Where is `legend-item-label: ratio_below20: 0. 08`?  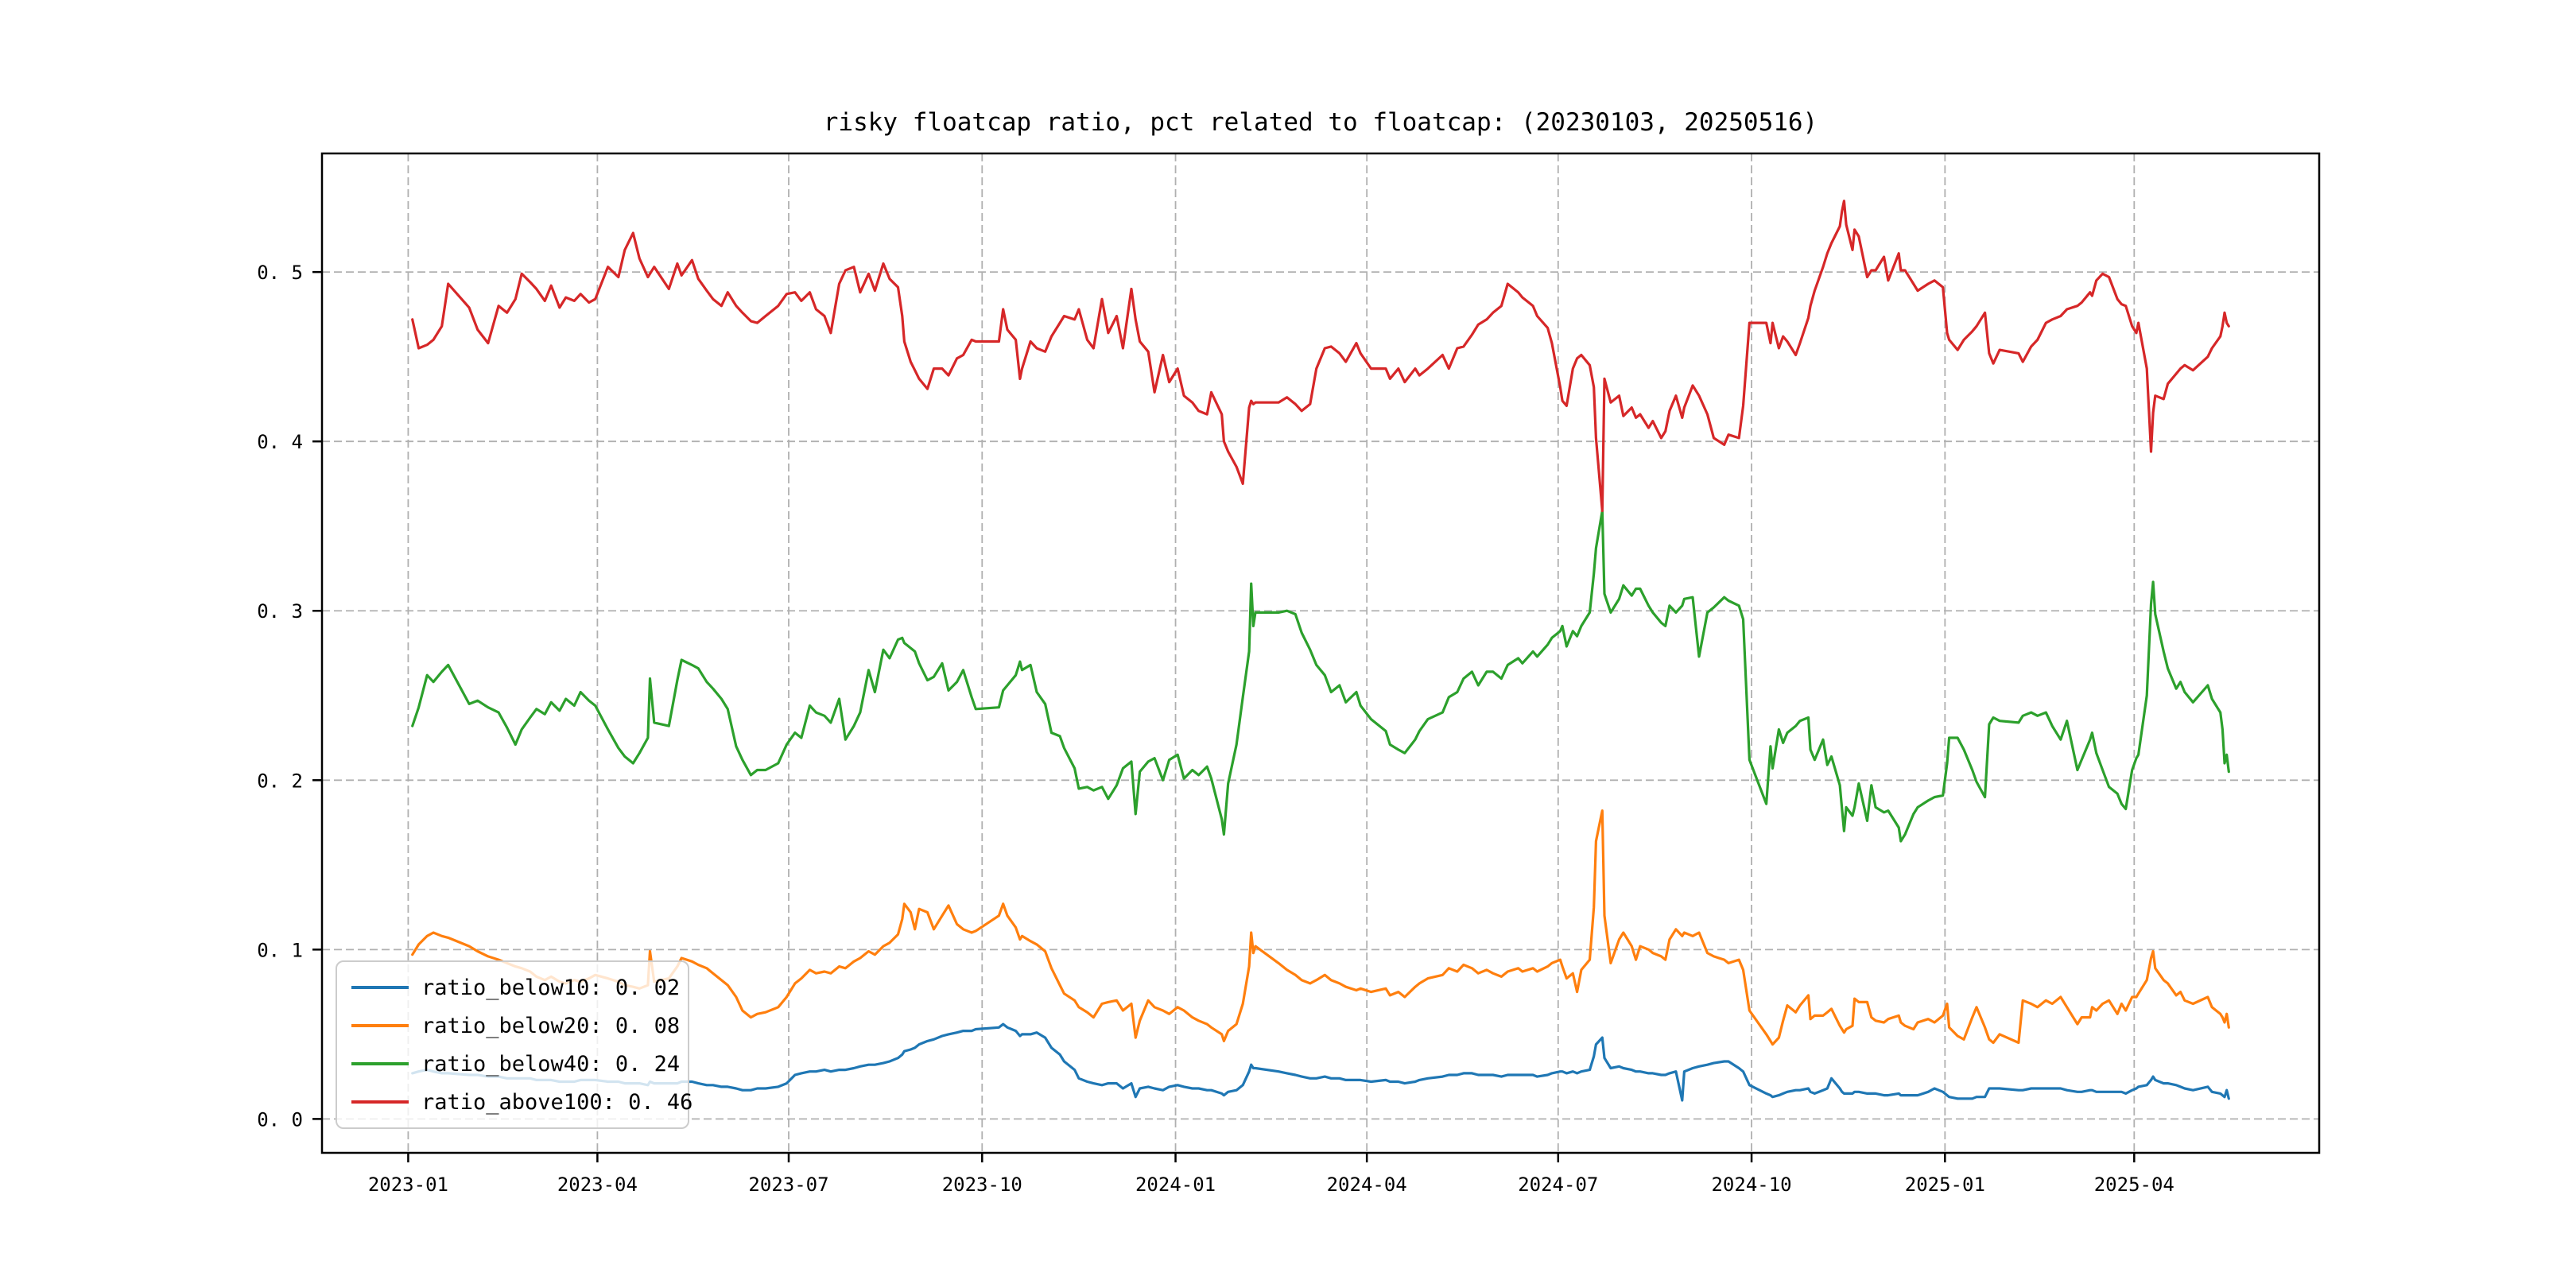
legend-item-label: ratio_below20: 0. 08 is located at coordinates (551, 1025).